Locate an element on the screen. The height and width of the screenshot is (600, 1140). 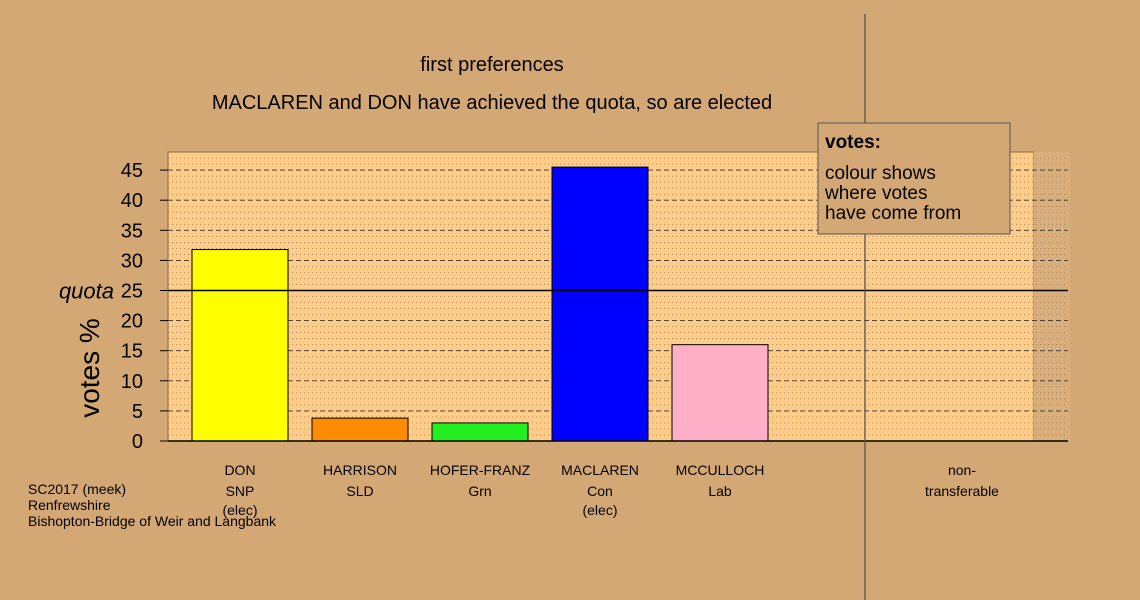
footer-line-2: Renfrewshire is located at coordinates (69, 505).